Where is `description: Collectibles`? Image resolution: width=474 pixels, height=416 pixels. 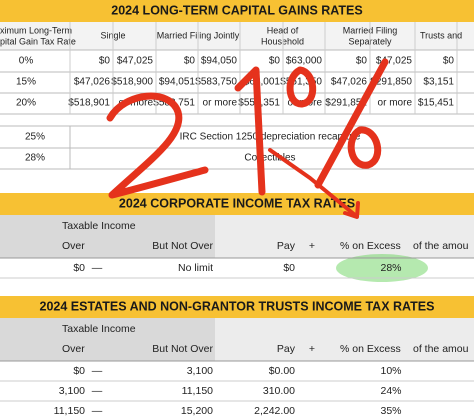
description: Collectibles is located at coordinates (269, 158).